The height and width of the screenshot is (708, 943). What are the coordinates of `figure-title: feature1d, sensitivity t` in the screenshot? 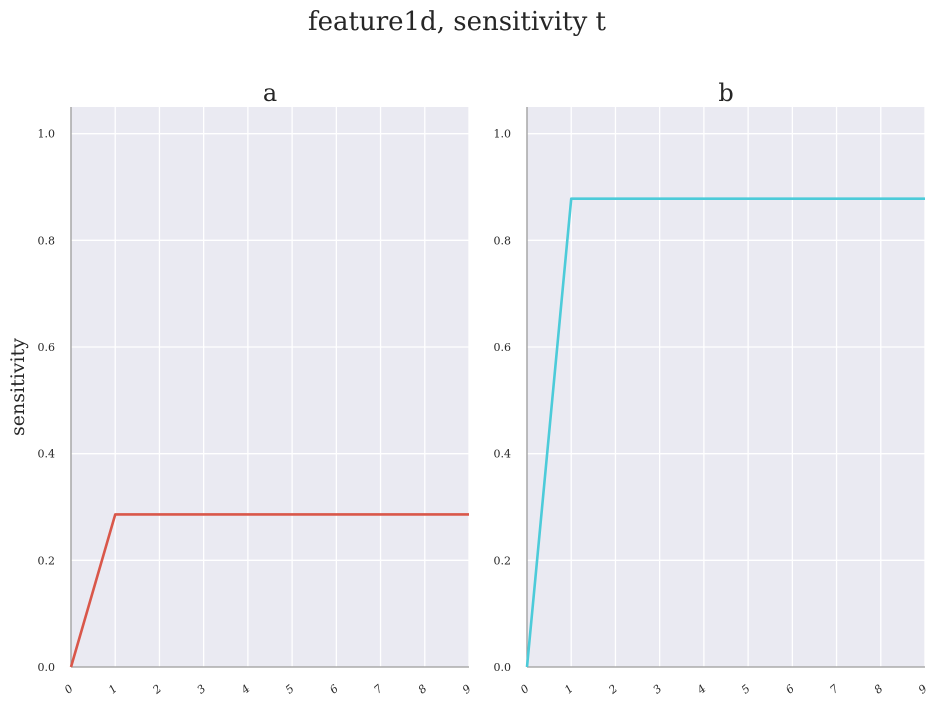 It's located at (457, 22).